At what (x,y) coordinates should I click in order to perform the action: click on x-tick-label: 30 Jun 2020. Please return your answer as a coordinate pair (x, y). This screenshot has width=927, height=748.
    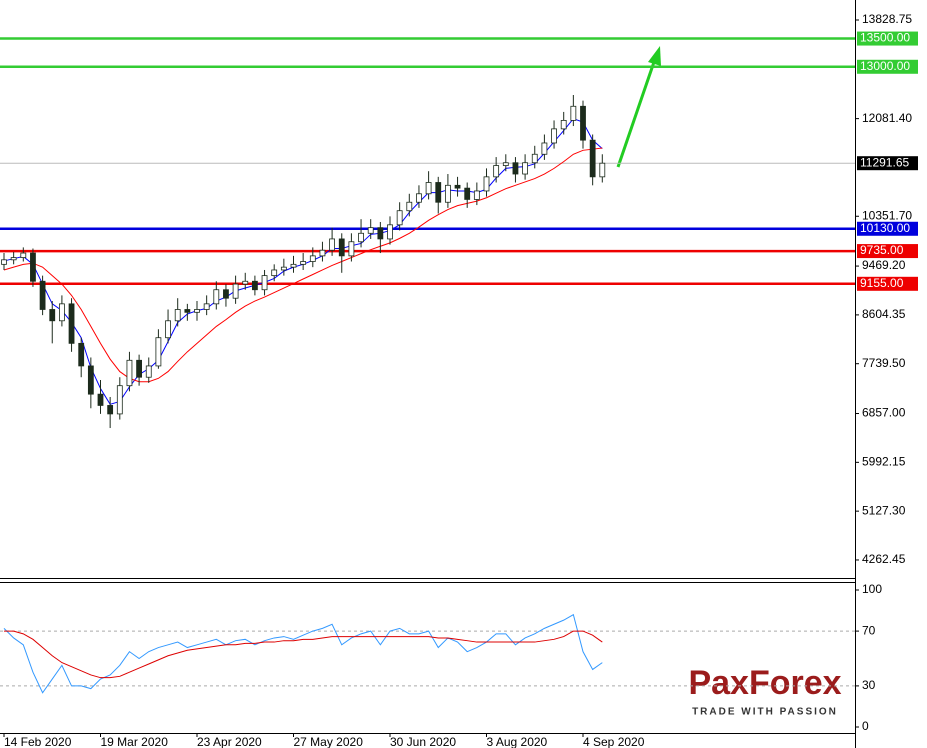
    Looking at the image, I should click on (423, 741).